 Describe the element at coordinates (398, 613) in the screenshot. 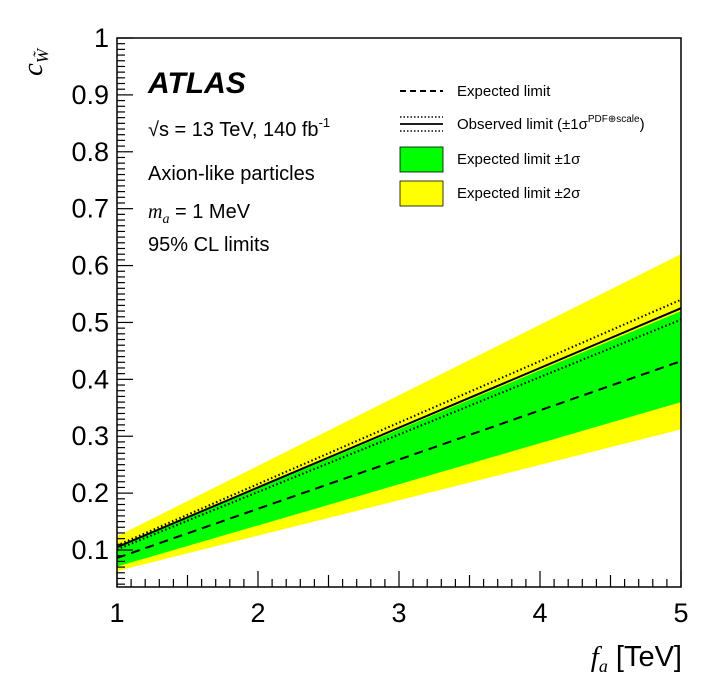

I see `x-tick-label: 3` at that location.